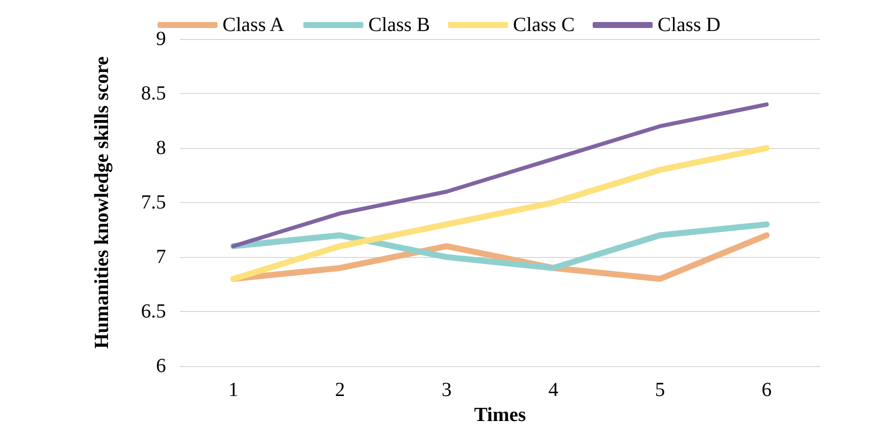 Image resolution: width=878 pixels, height=430 pixels. What do you see at coordinates (153, 93) in the screenshot?
I see `y-tick-label: 8.5` at bounding box center [153, 93].